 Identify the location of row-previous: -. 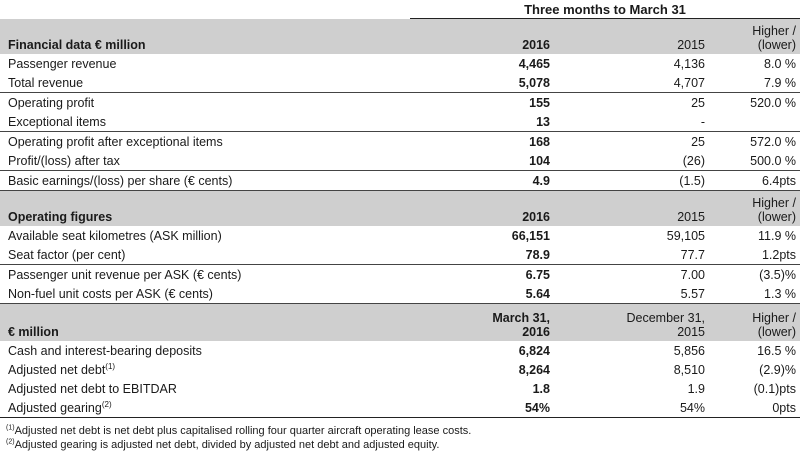
(631, 122).